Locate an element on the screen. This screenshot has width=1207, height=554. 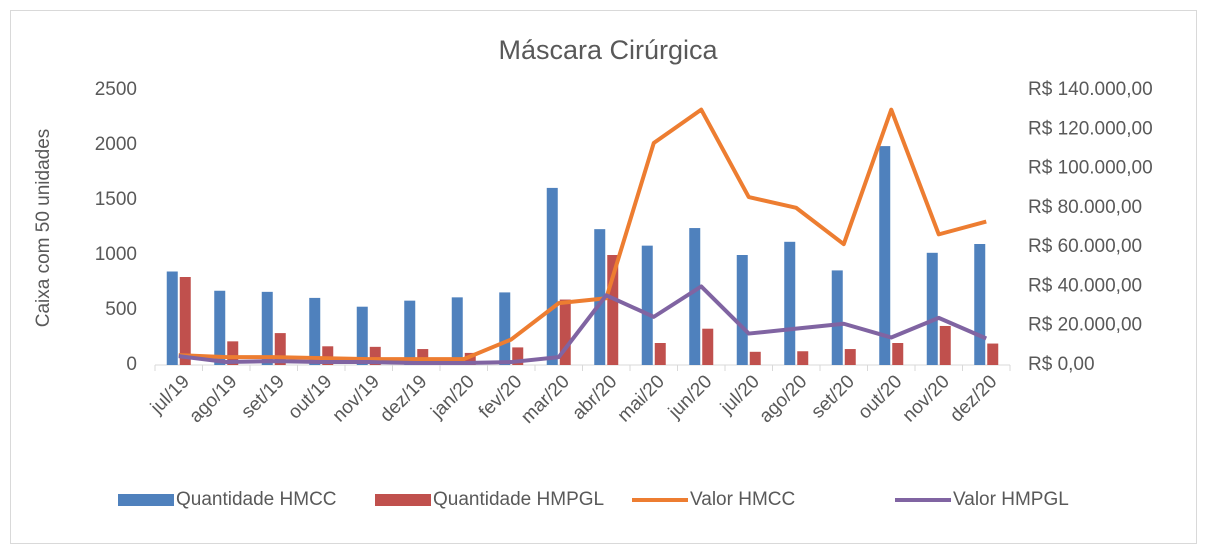
y2-tick-label: R$ 120.000,00 is located at coordinates (1090, 128).